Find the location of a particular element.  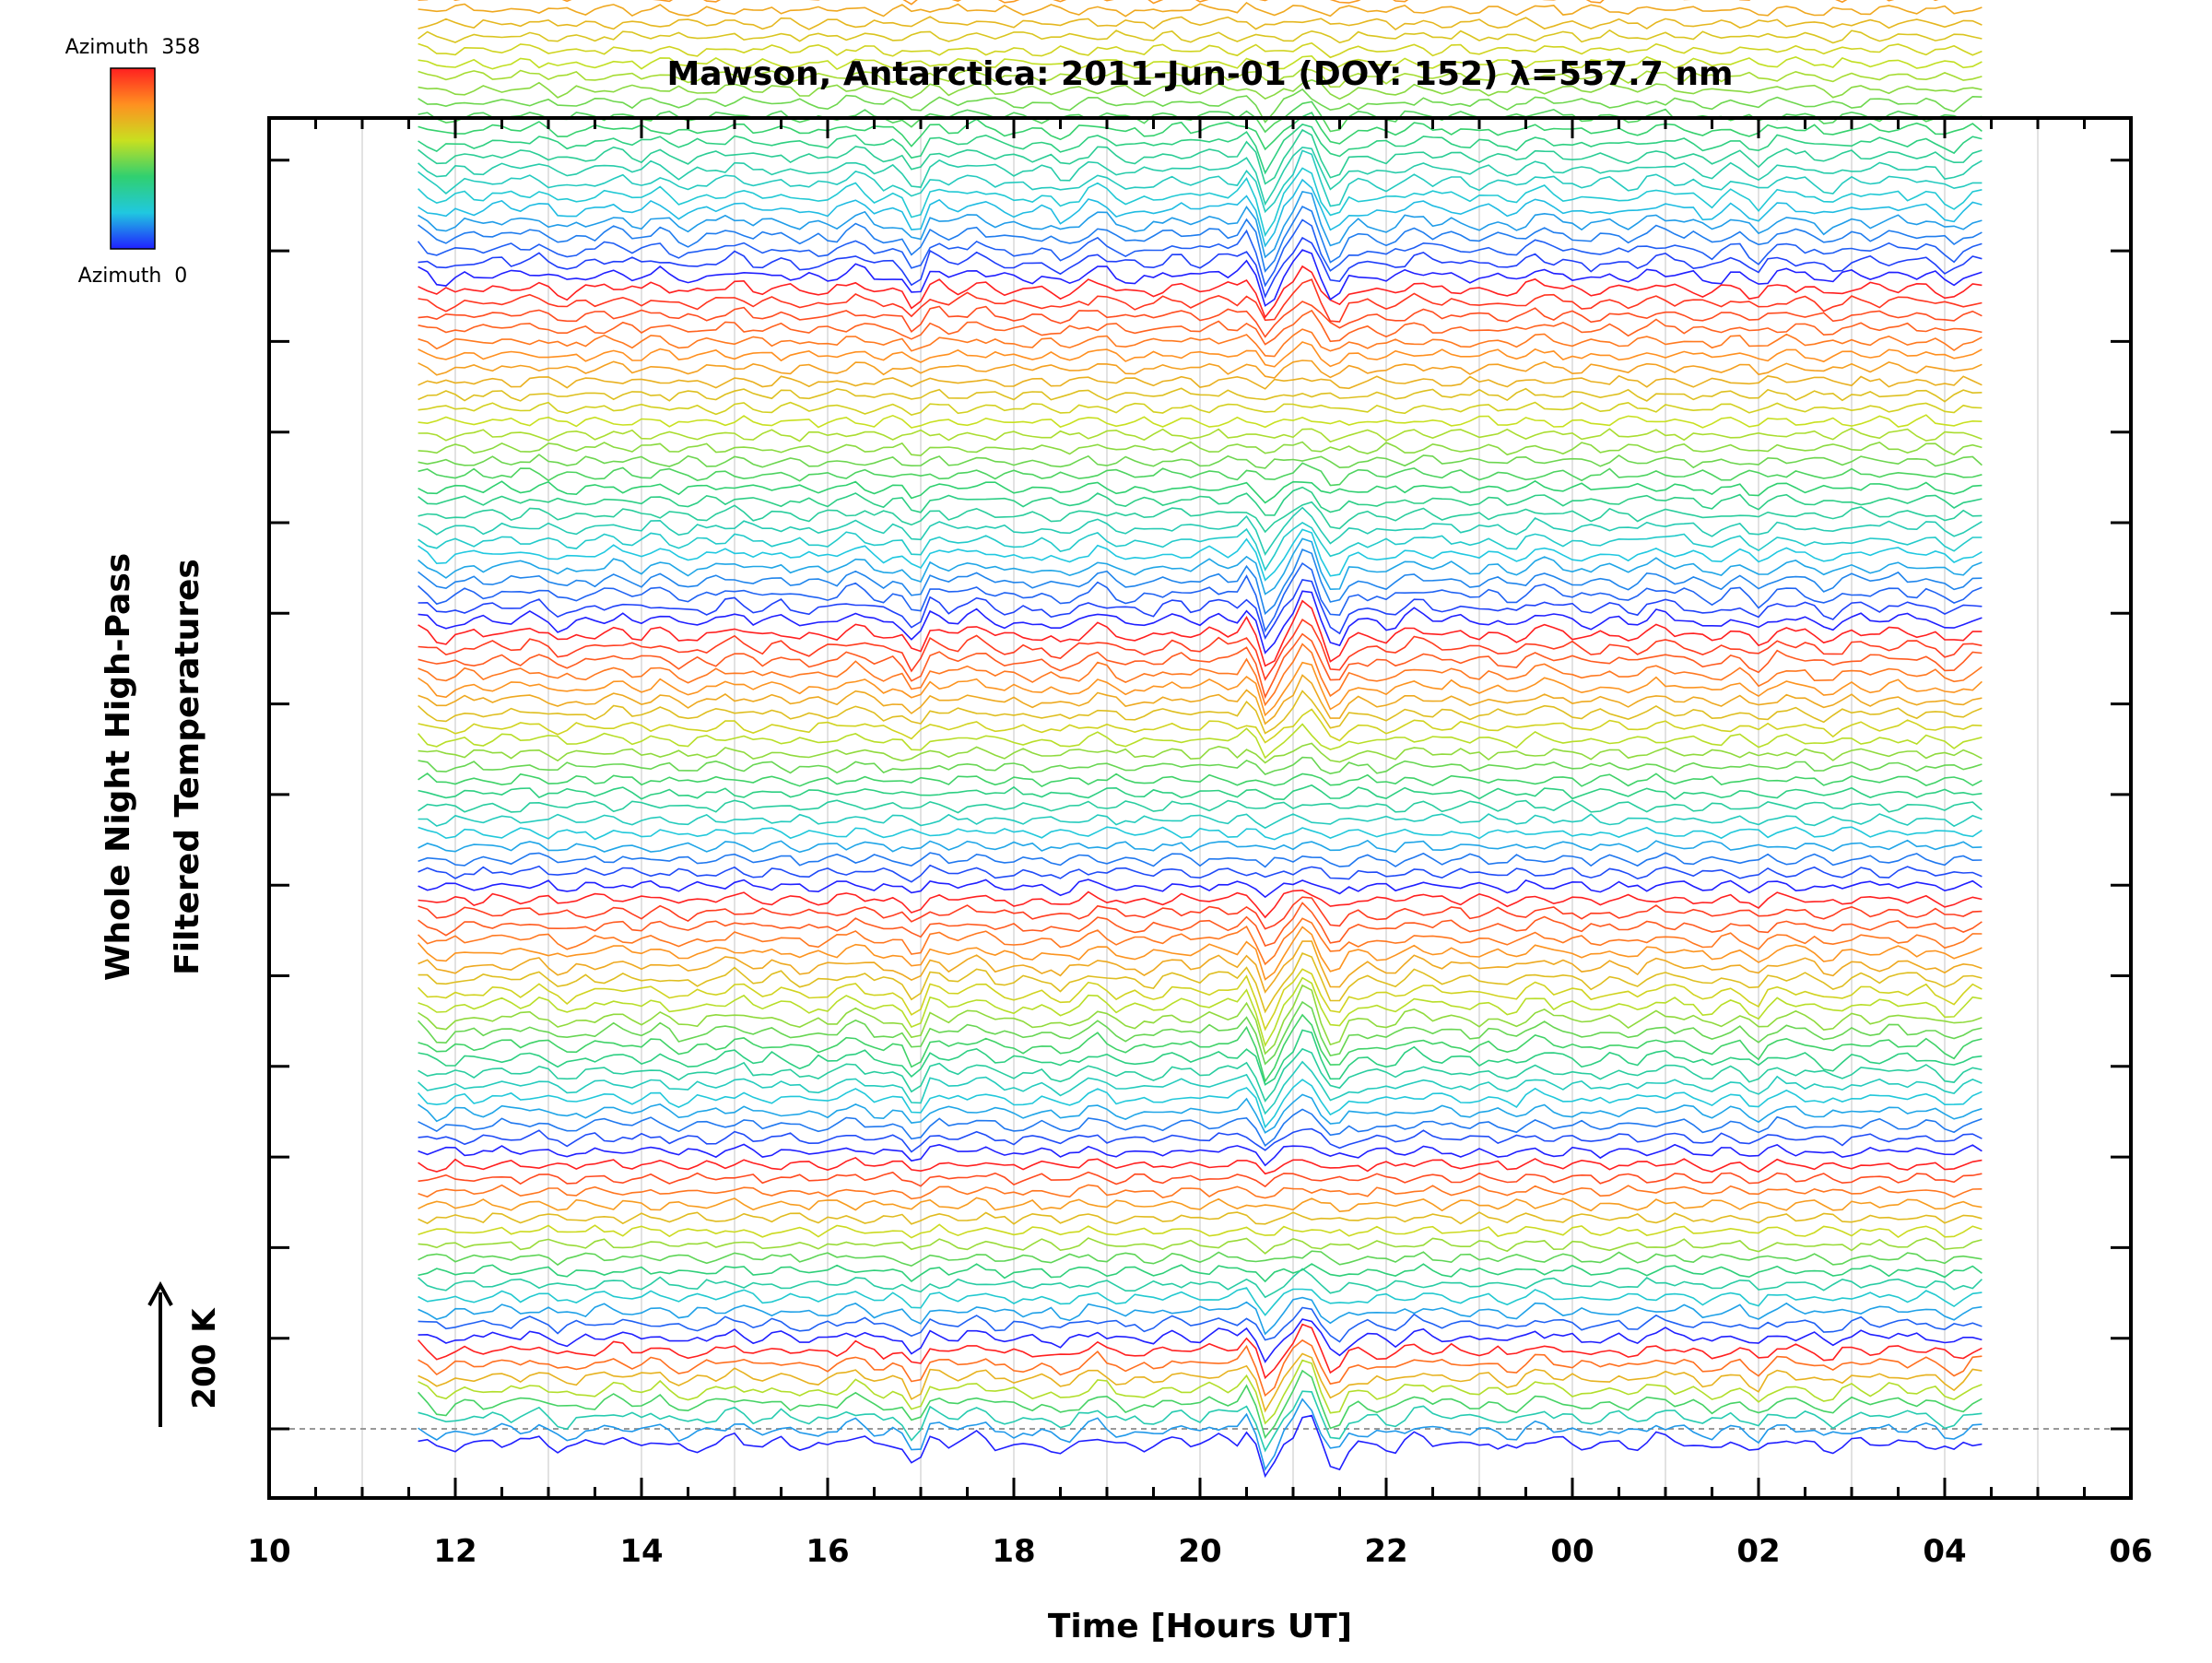

x-tick-label: 00 is located at coordinates (1572, 1551).